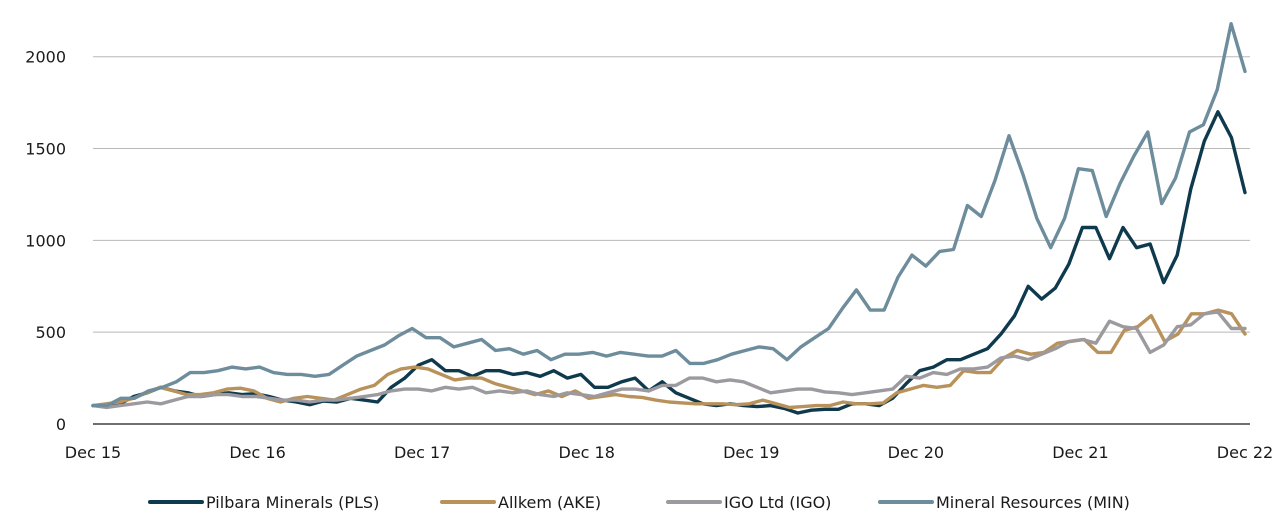 This screenshot has height=527, width=1280. Describe the element at coordinates (1080, 452) in the screenshot. I see `x-tick-label: Dec 21` at that location.